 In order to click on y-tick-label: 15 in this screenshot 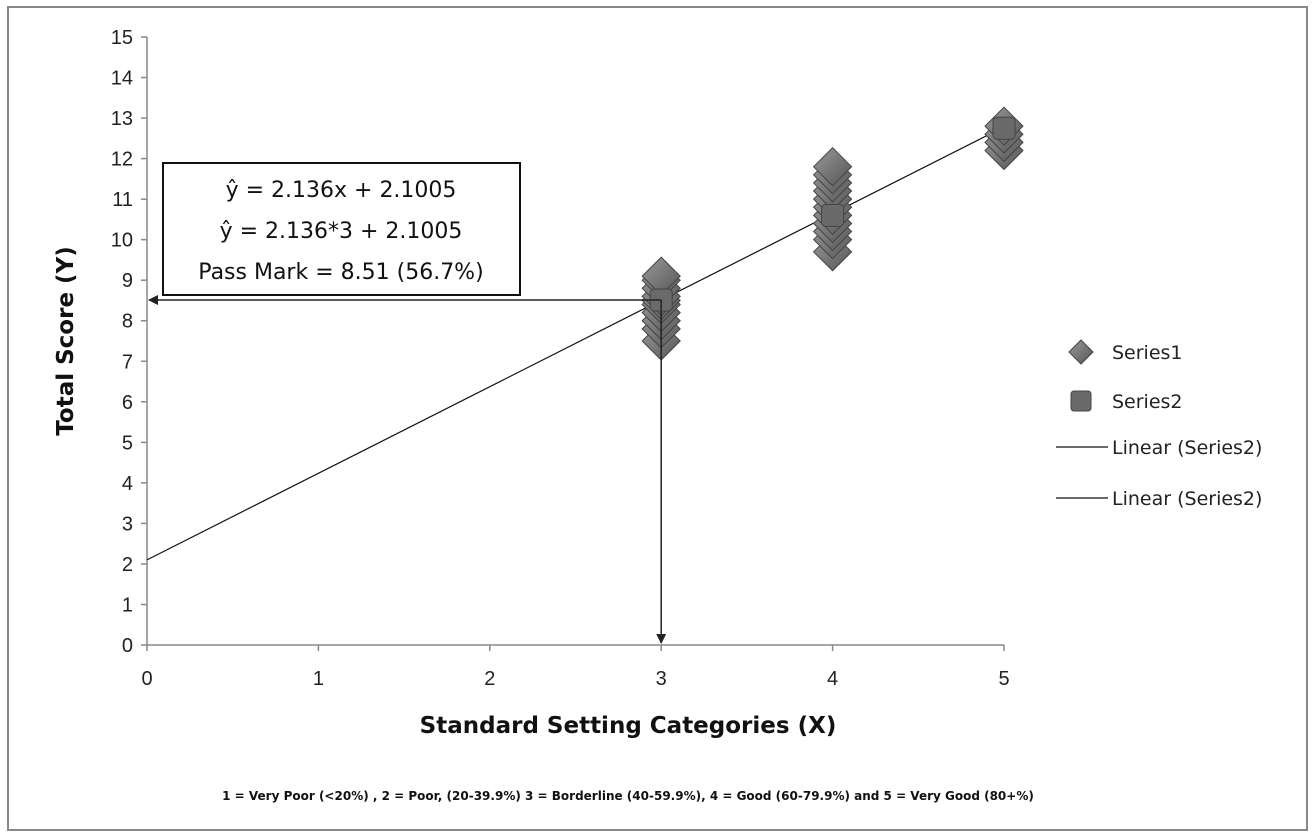, I will do `click(122, 38)`.